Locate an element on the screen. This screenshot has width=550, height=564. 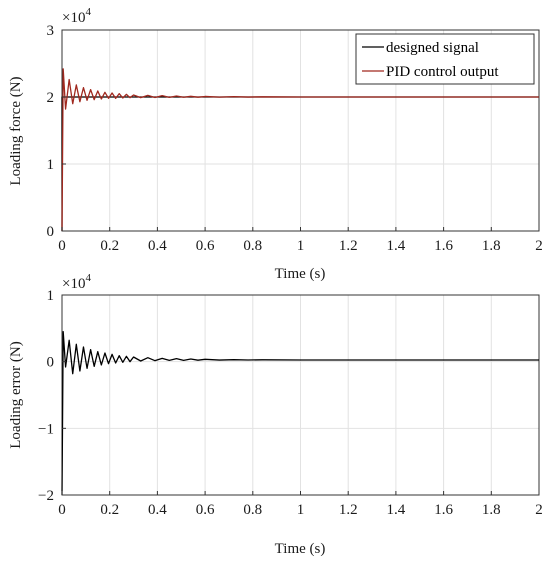
legend-label-pid-output: PID control output is located at coordinates (442, 72).